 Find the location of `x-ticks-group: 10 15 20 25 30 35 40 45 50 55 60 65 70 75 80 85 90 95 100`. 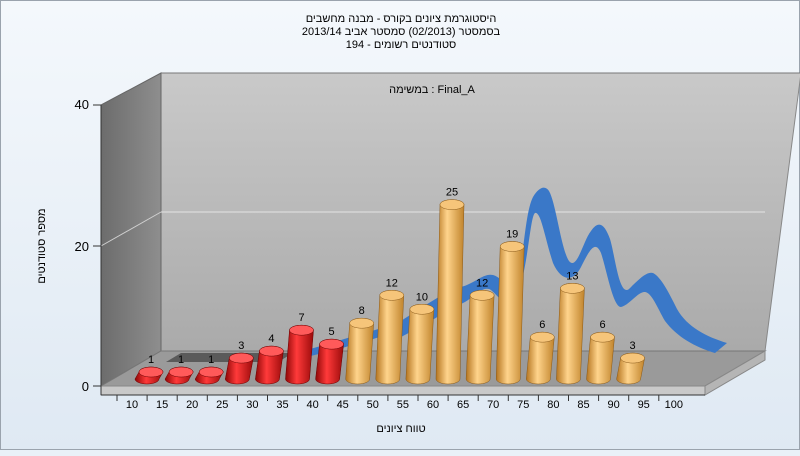

x-ticks-group: 10 15 20 25 30 35 40 45 50 55 60 65 70 75 80 85 90 95 100 is located at coordinates (399, 403).